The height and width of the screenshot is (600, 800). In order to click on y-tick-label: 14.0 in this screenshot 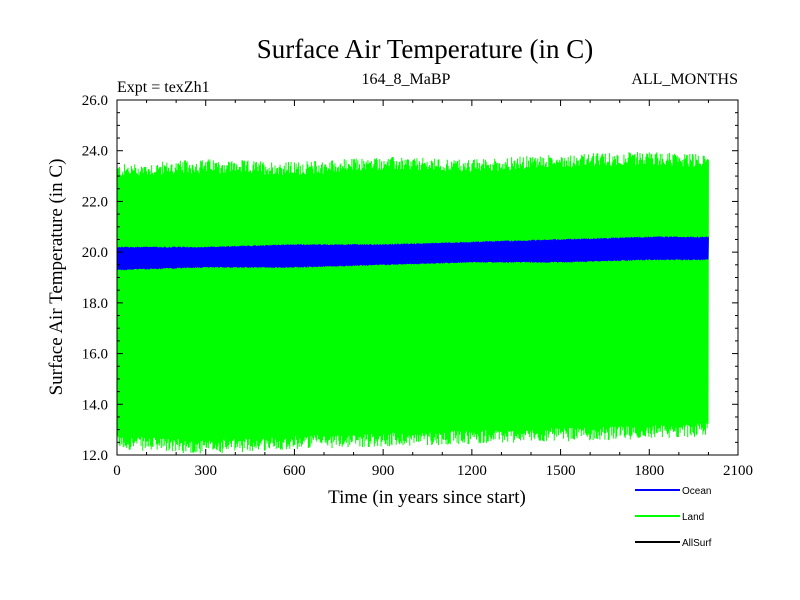, I will do `click(95, 405)`.